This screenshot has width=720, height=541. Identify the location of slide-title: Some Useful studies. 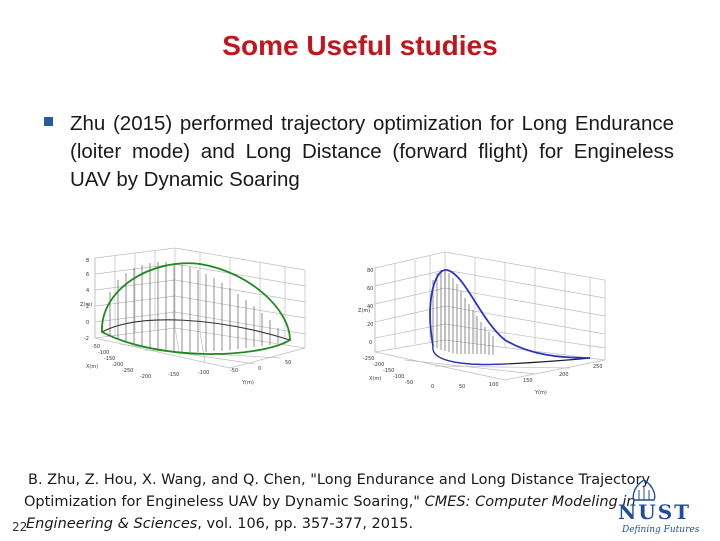
(360, 45).